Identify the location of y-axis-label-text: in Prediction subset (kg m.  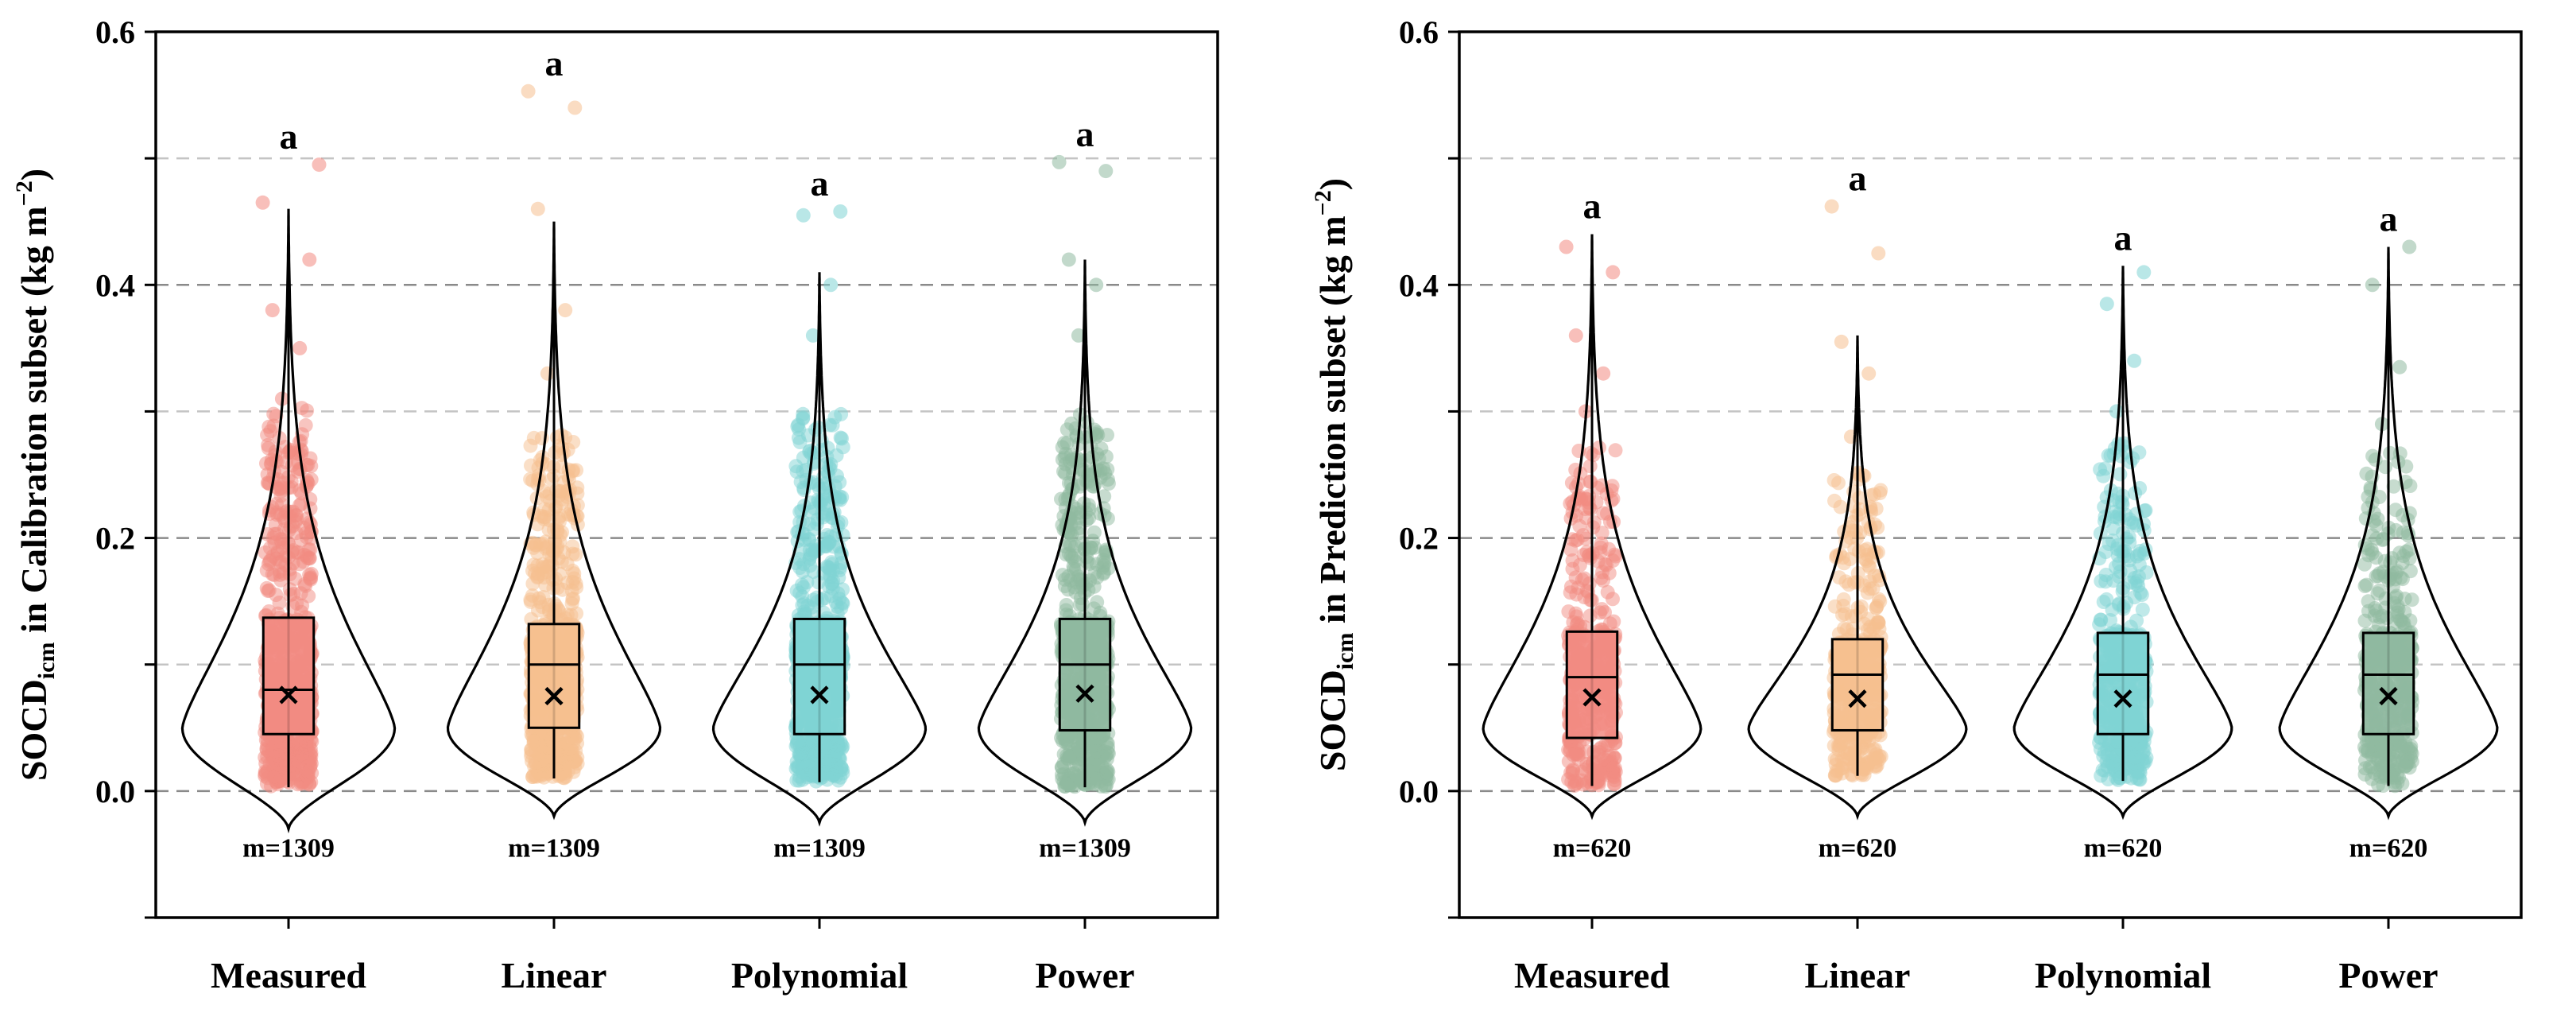
(1332, 424).